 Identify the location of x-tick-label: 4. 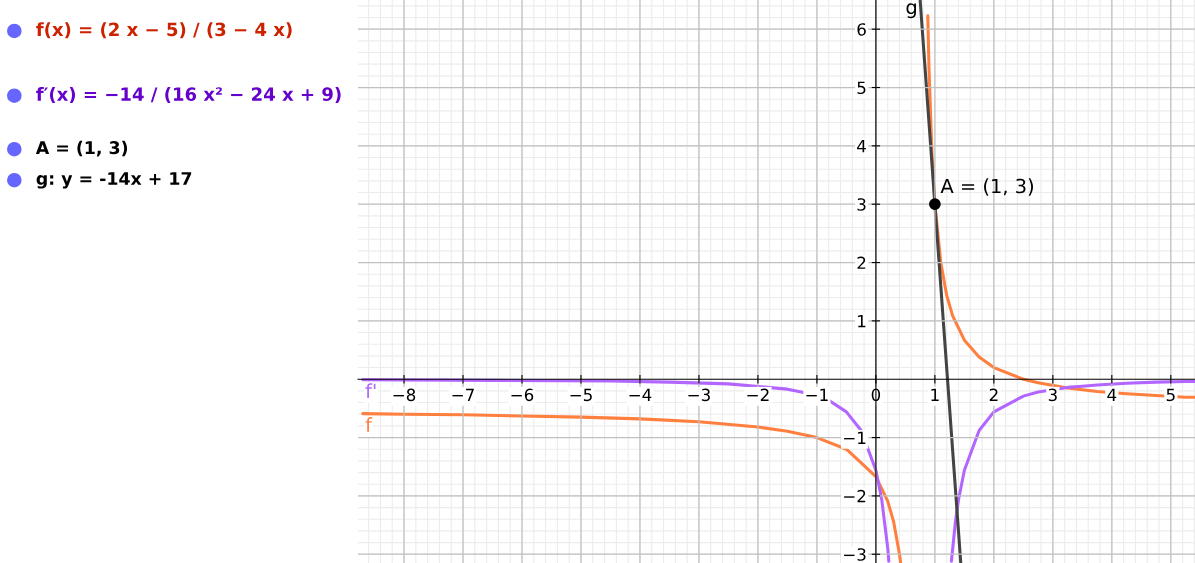
(1112, 394).